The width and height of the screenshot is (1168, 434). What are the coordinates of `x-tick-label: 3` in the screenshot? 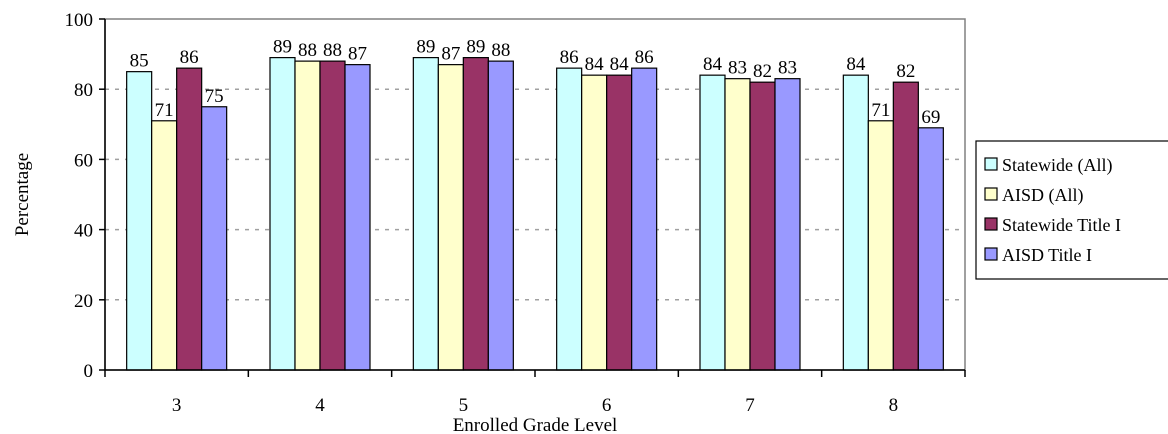 It's located at (177, 405).